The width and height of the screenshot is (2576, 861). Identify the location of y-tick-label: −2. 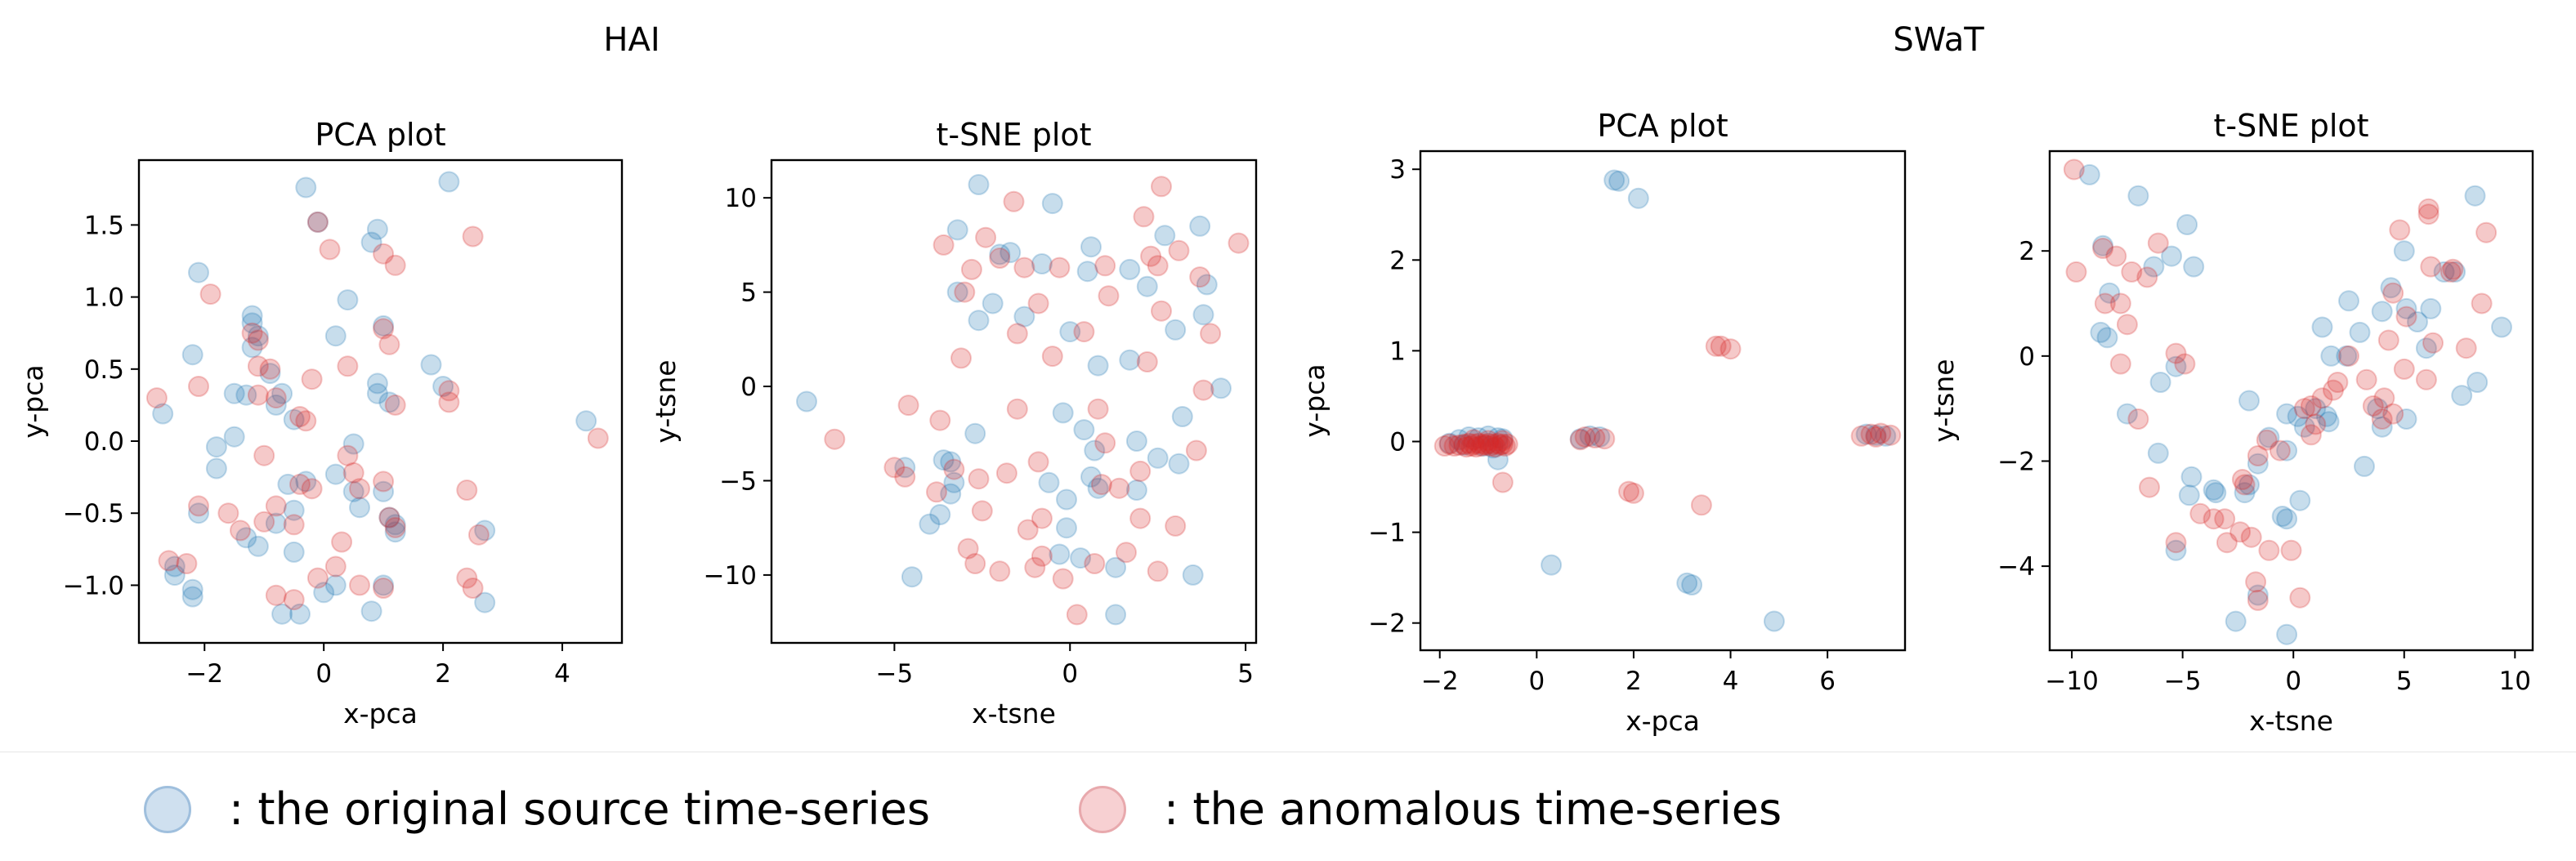
(1387, 624).